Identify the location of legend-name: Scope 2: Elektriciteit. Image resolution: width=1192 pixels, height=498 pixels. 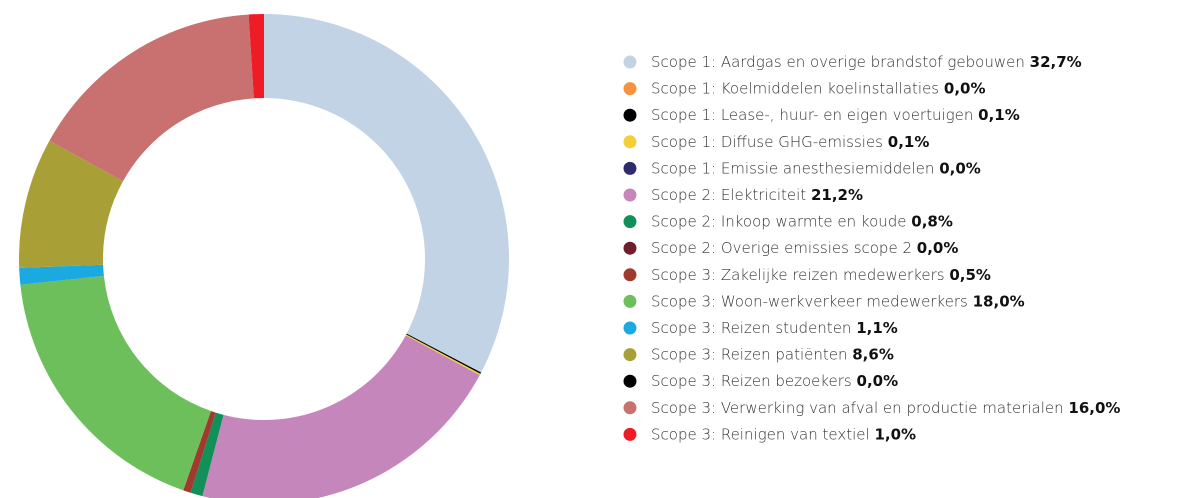
(728, 195).